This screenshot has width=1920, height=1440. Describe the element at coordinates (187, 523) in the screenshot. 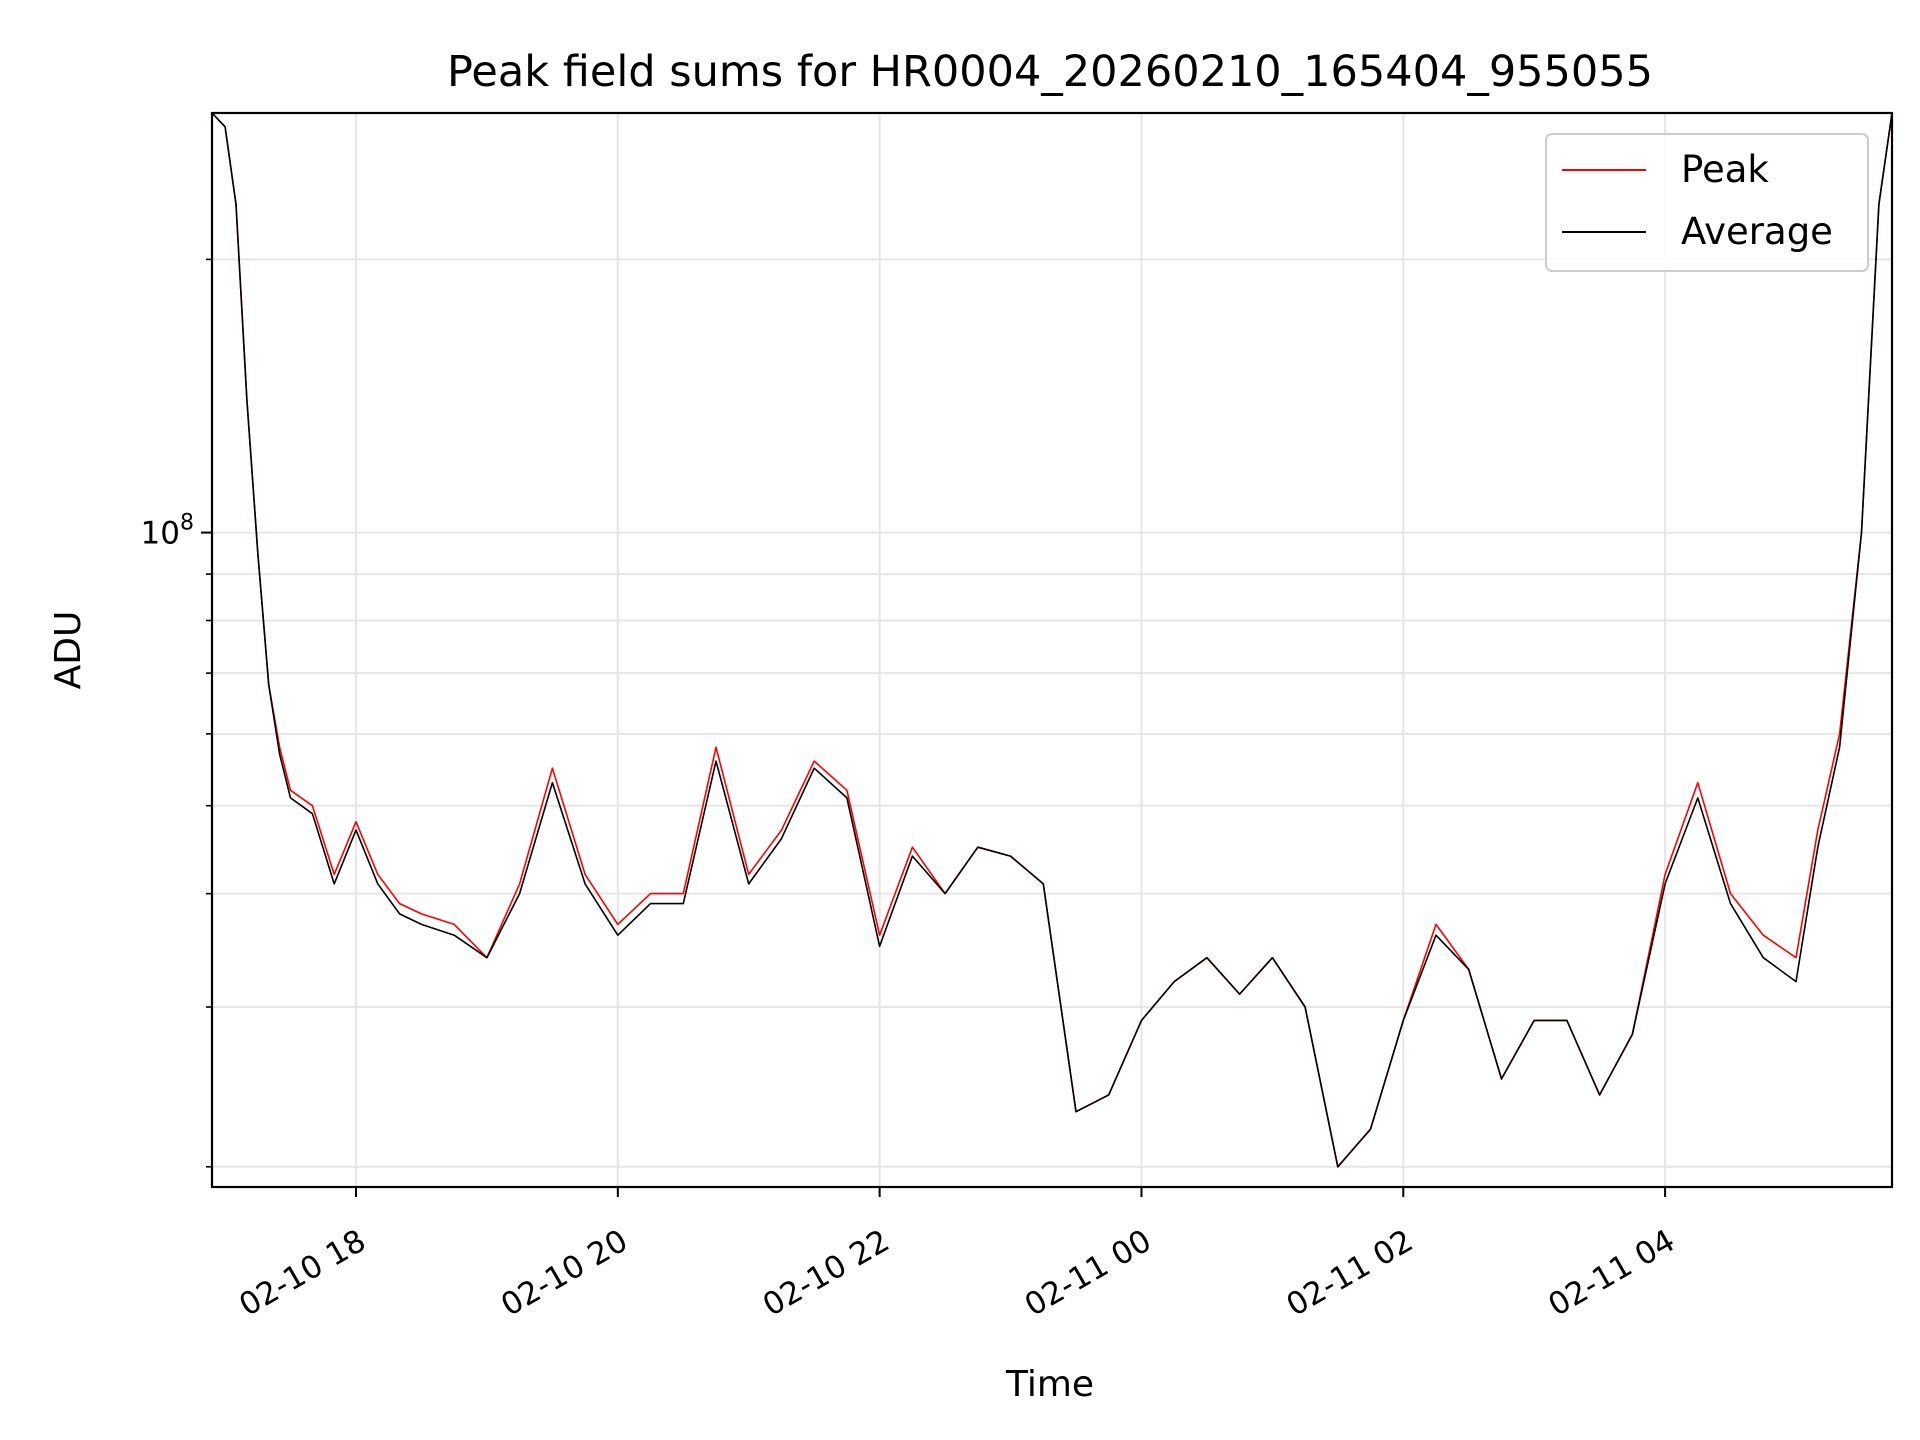

I see `y-tick-label-exponent: 8` at that location.